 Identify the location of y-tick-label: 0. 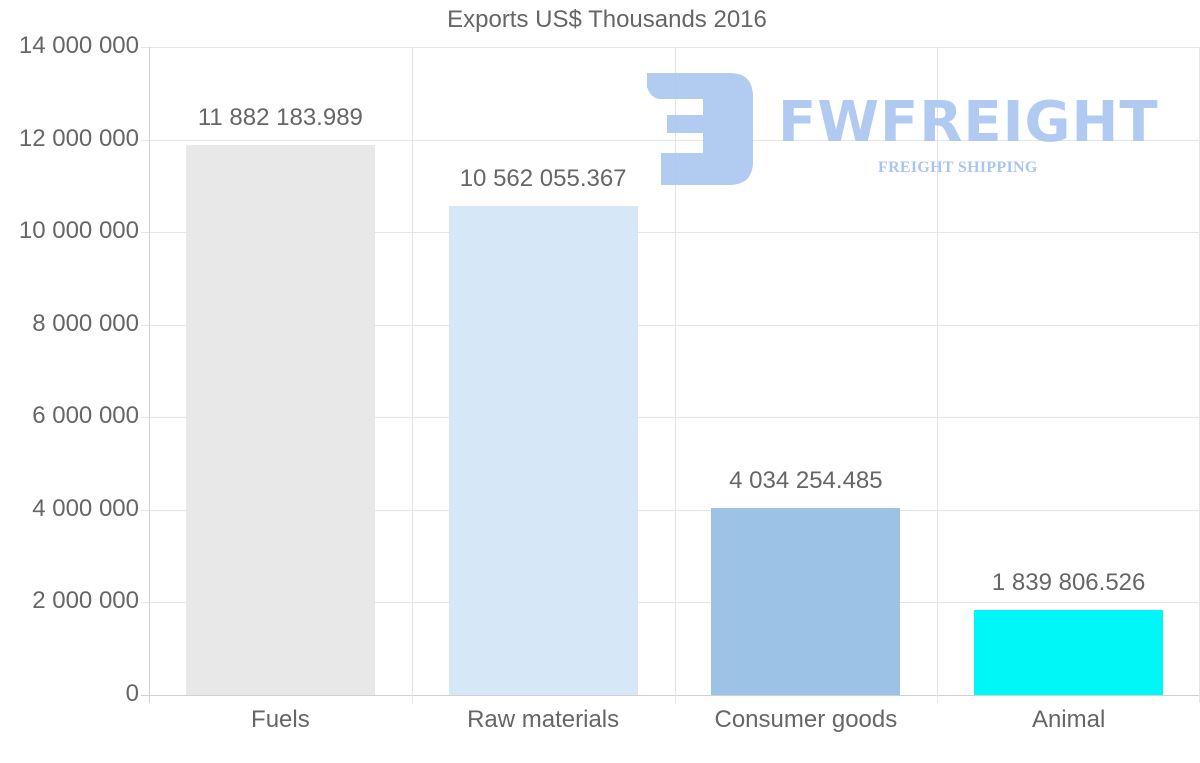
(132, 693).